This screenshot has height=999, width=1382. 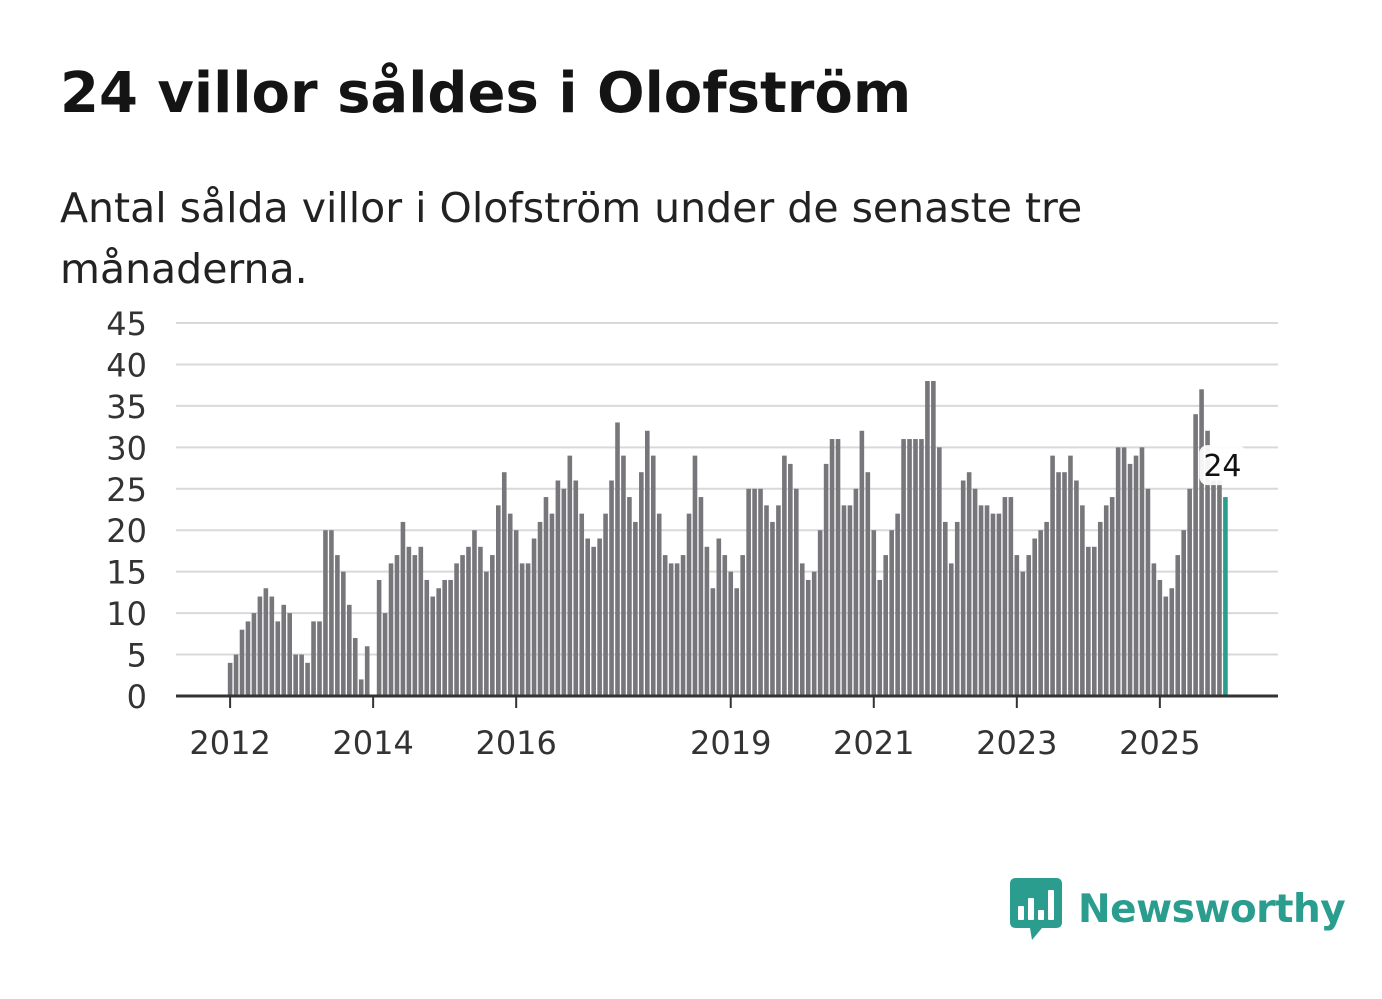 I want to click on annotations: 24, so click(x=1222, y=465).